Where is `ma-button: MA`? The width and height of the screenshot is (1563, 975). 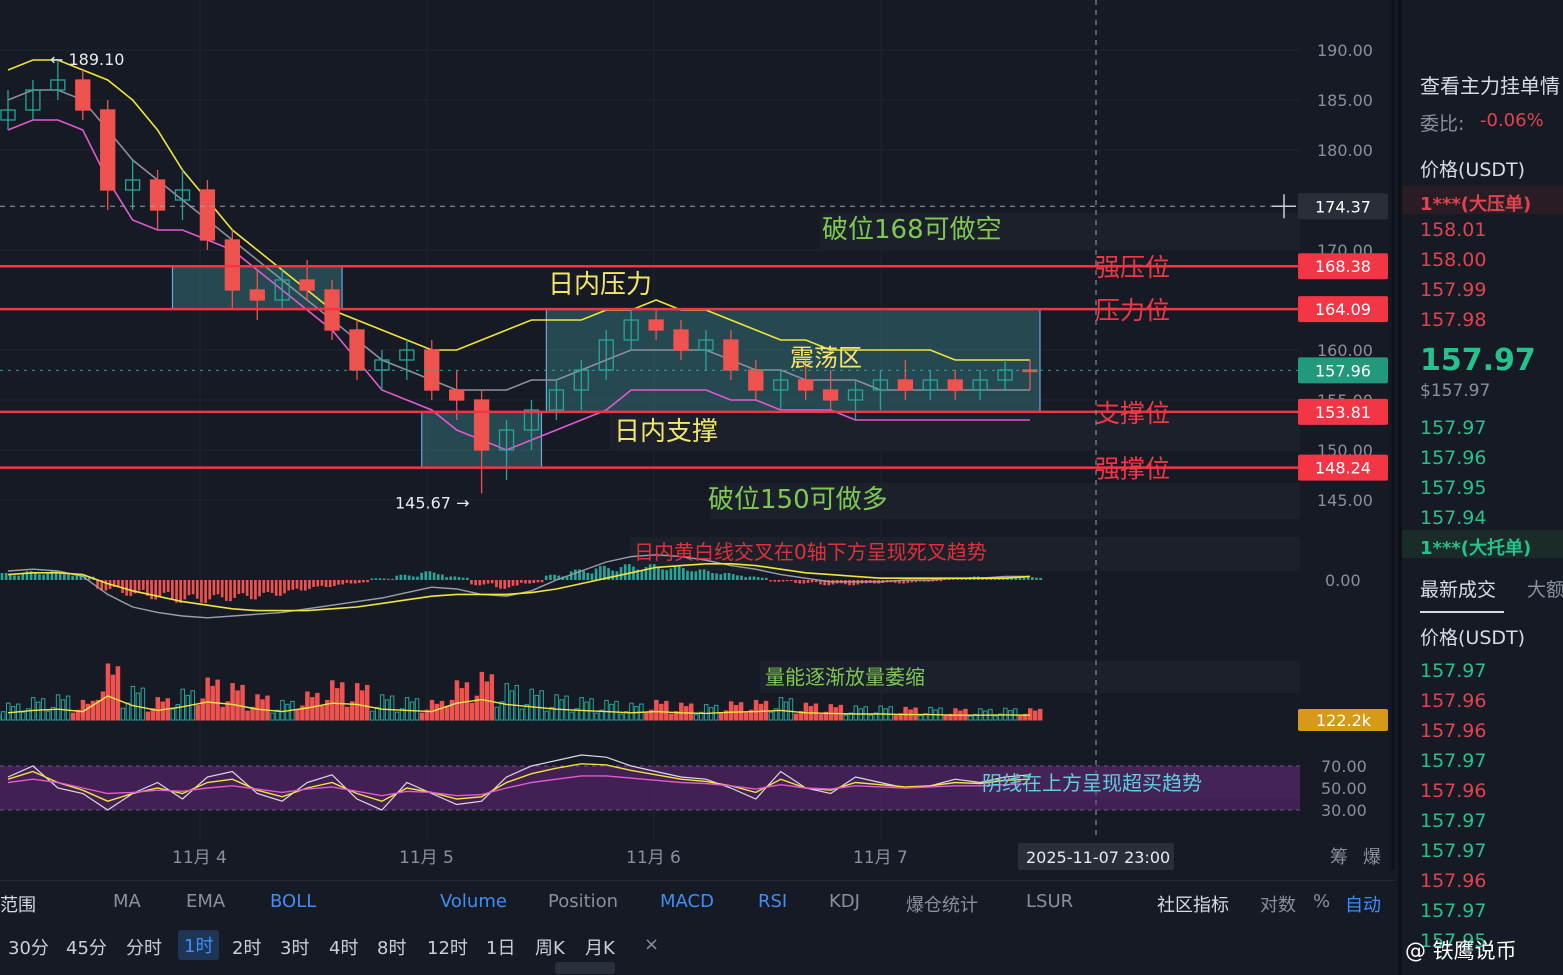 ma-button: MA is located at coordinates (127, 901).